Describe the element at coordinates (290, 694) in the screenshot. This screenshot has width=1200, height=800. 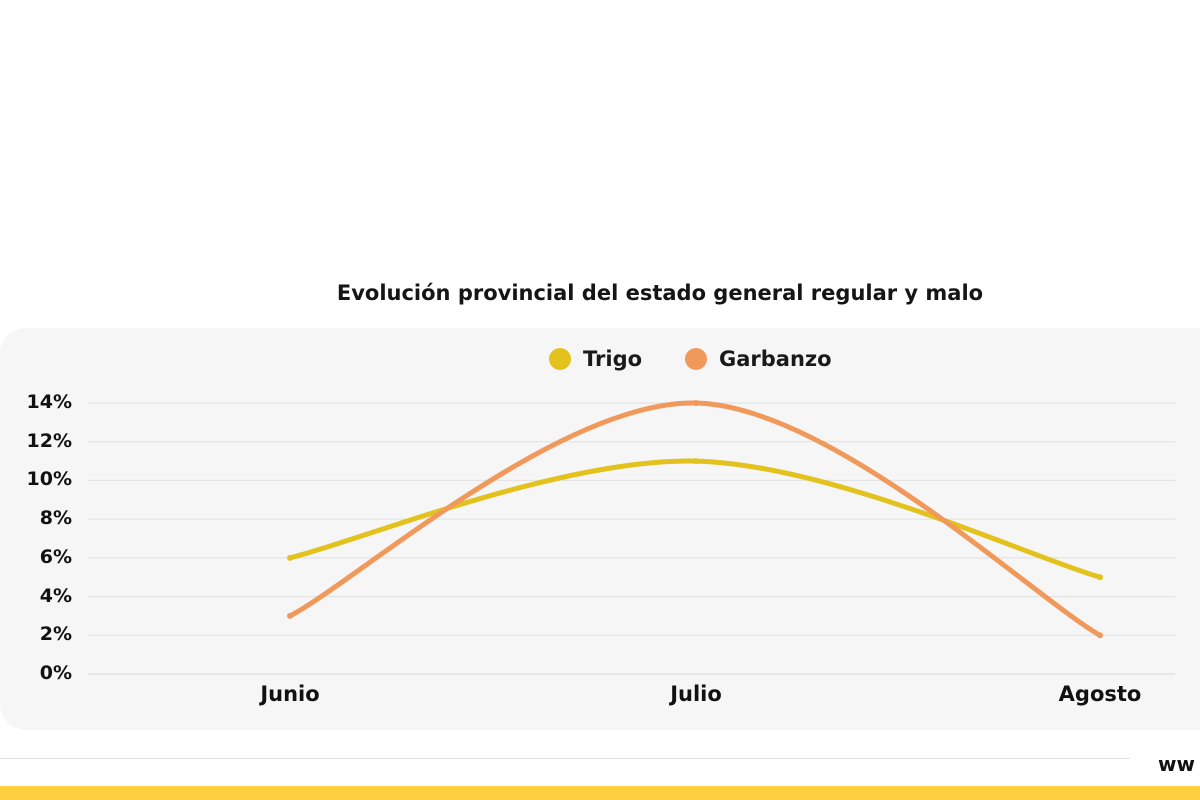
I see `x-tick-label: Junio` at that location.